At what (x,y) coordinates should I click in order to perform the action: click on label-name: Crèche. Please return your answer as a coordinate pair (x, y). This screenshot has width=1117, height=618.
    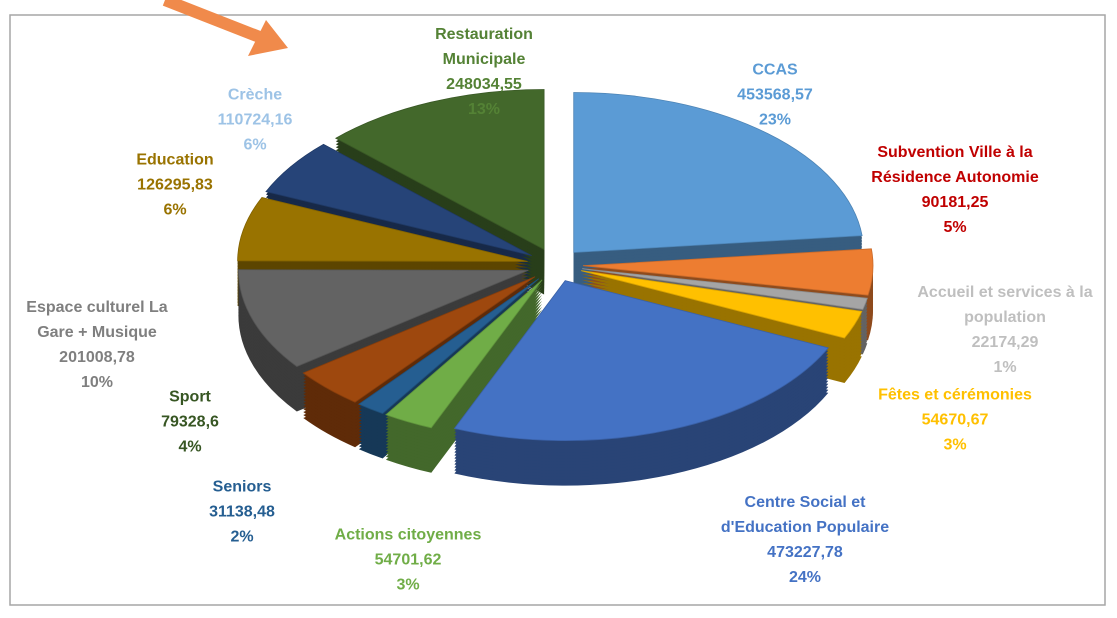
    Looking at the image, I should click on (255, 95).